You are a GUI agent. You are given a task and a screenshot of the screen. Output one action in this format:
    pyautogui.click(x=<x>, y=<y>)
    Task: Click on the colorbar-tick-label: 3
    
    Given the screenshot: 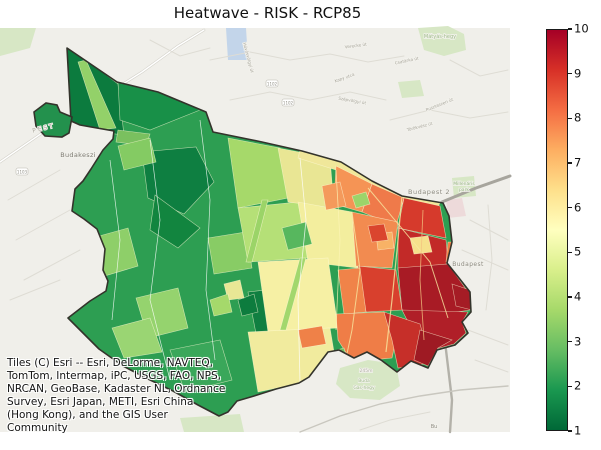 What is the action you would take?
    pyautogui.click(x=578, y=341)
    